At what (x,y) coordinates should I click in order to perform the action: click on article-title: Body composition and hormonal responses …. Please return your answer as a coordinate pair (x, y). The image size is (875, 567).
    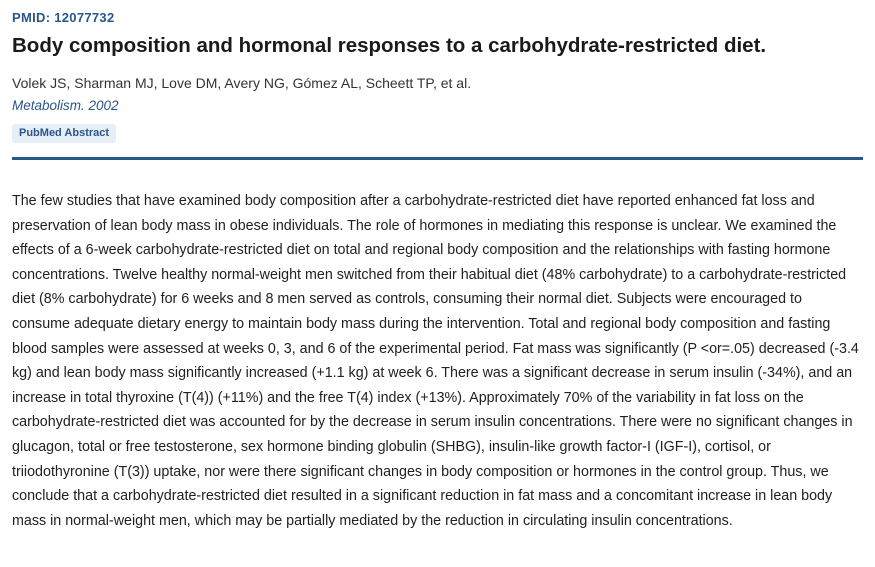
    Looking at the image, I should click on (389, 45).